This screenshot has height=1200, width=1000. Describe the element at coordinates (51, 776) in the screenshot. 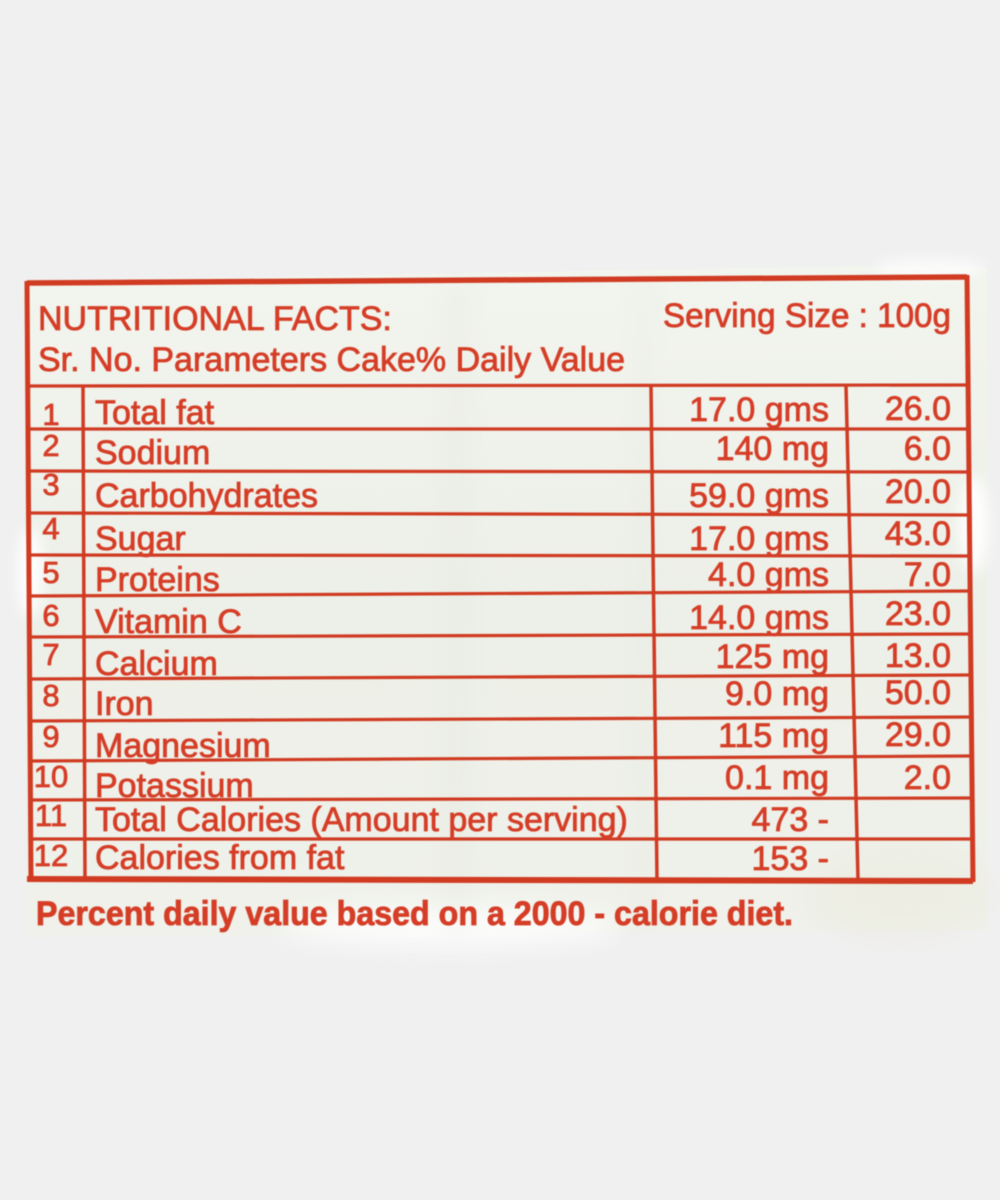

I see `svg-text: 10` at that location.